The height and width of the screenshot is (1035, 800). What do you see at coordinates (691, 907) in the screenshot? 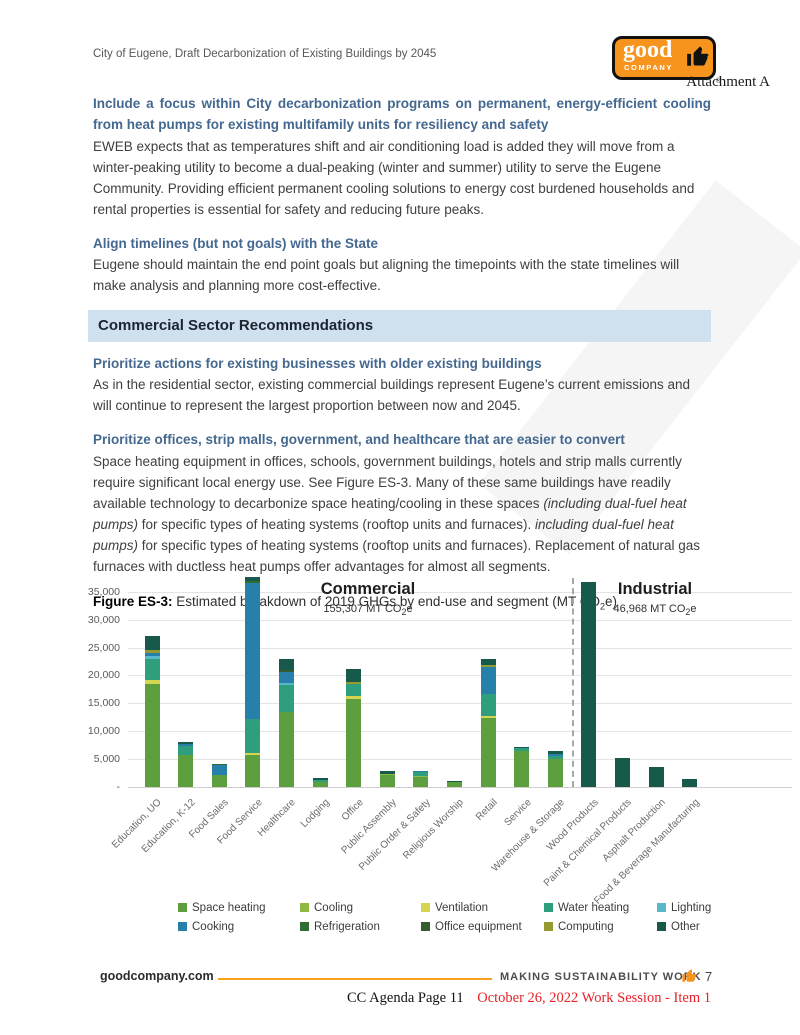
I see `legend-label: Lighting` at bounding box center [691, 907].